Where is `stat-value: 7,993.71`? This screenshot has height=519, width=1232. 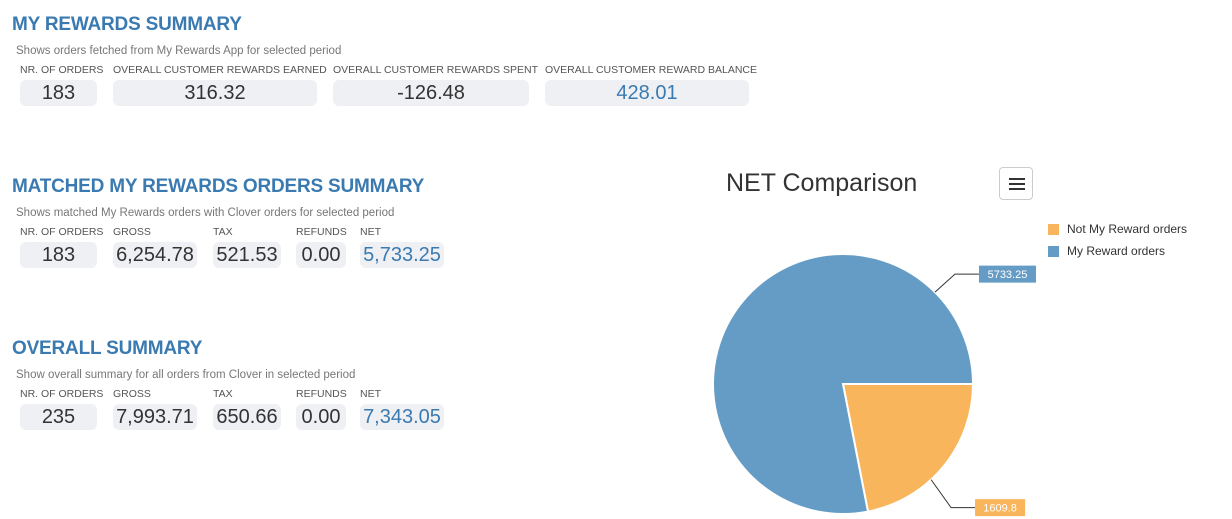
stat-value: 7,993.71 is located at coordinates (155, 417).